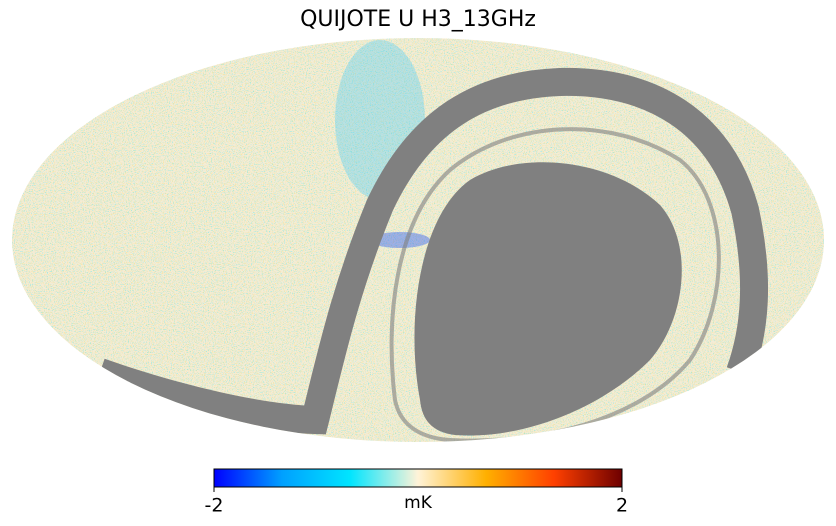 Image resolution: width=836 pixels, height=526 pixels. Describe the element at coordinates (418, 19) in the screenshot. I see `map-title: QUIJOTE U H3_13GHz` at that location.